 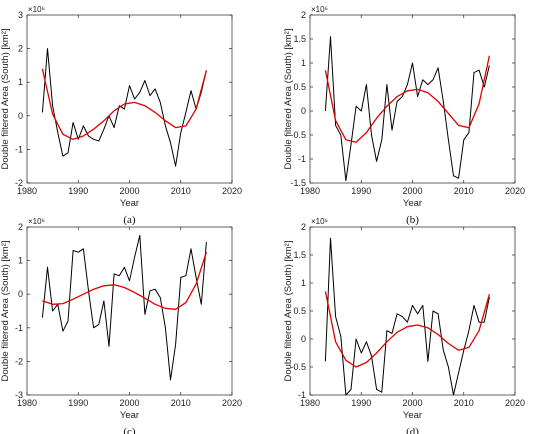 I want to click on chart-3-caption: (d), so click(x=412, y=430).